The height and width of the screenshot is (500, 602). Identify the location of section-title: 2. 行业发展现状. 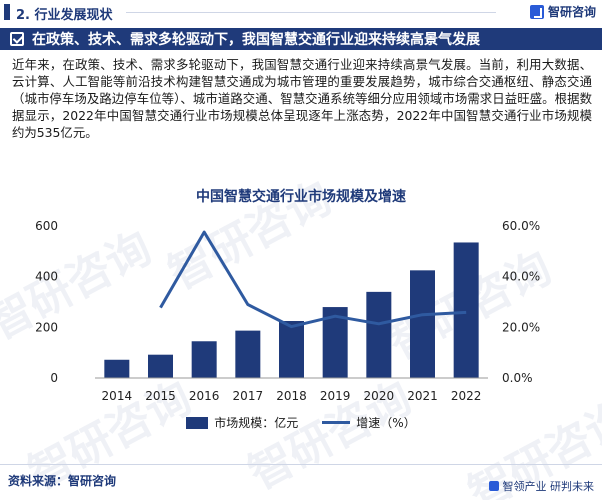
(64, 15).